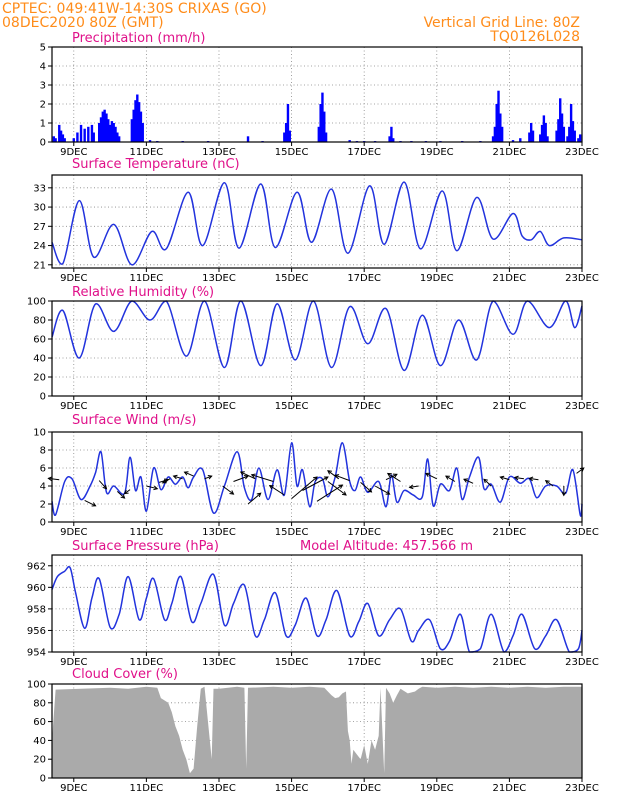 The height and width of the screenshot is (800, 618). What do you see at coordinates (510, 278) in the screenshot?
I see `temperature-xtick-label: 21DEC` at bounding box center [510, 278].